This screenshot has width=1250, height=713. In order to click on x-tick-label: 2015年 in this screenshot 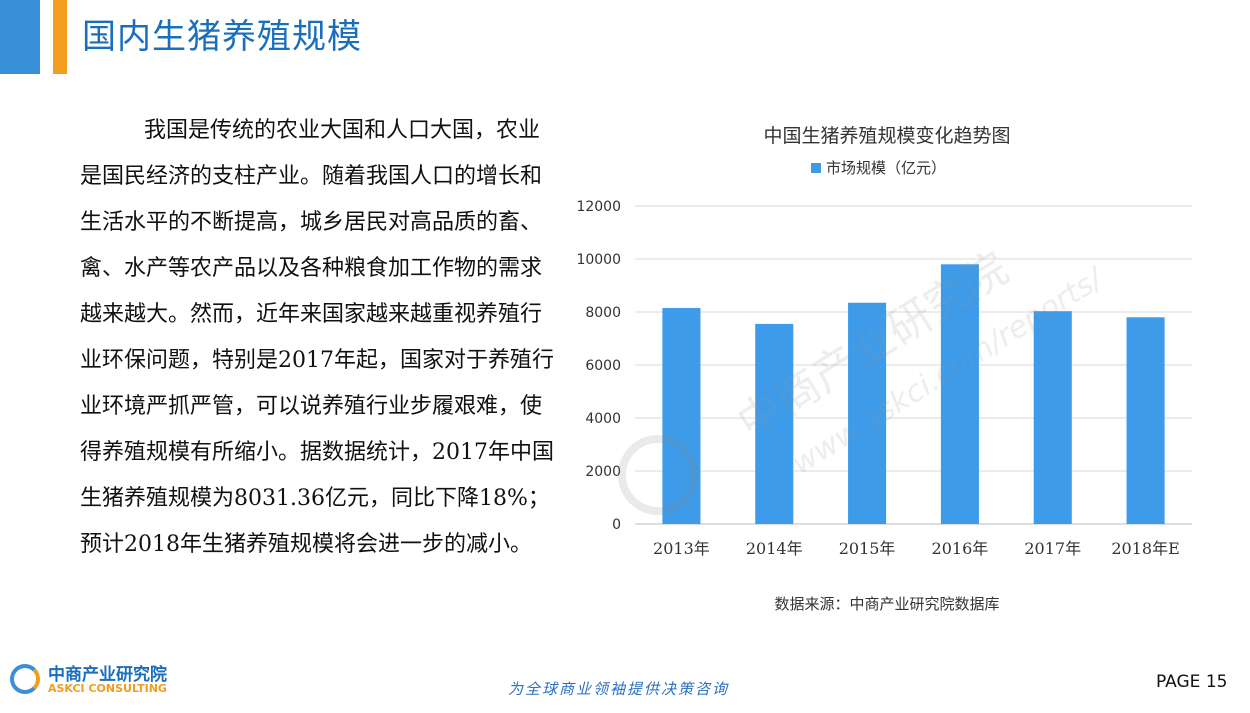, I will do `click(867, 548)`.